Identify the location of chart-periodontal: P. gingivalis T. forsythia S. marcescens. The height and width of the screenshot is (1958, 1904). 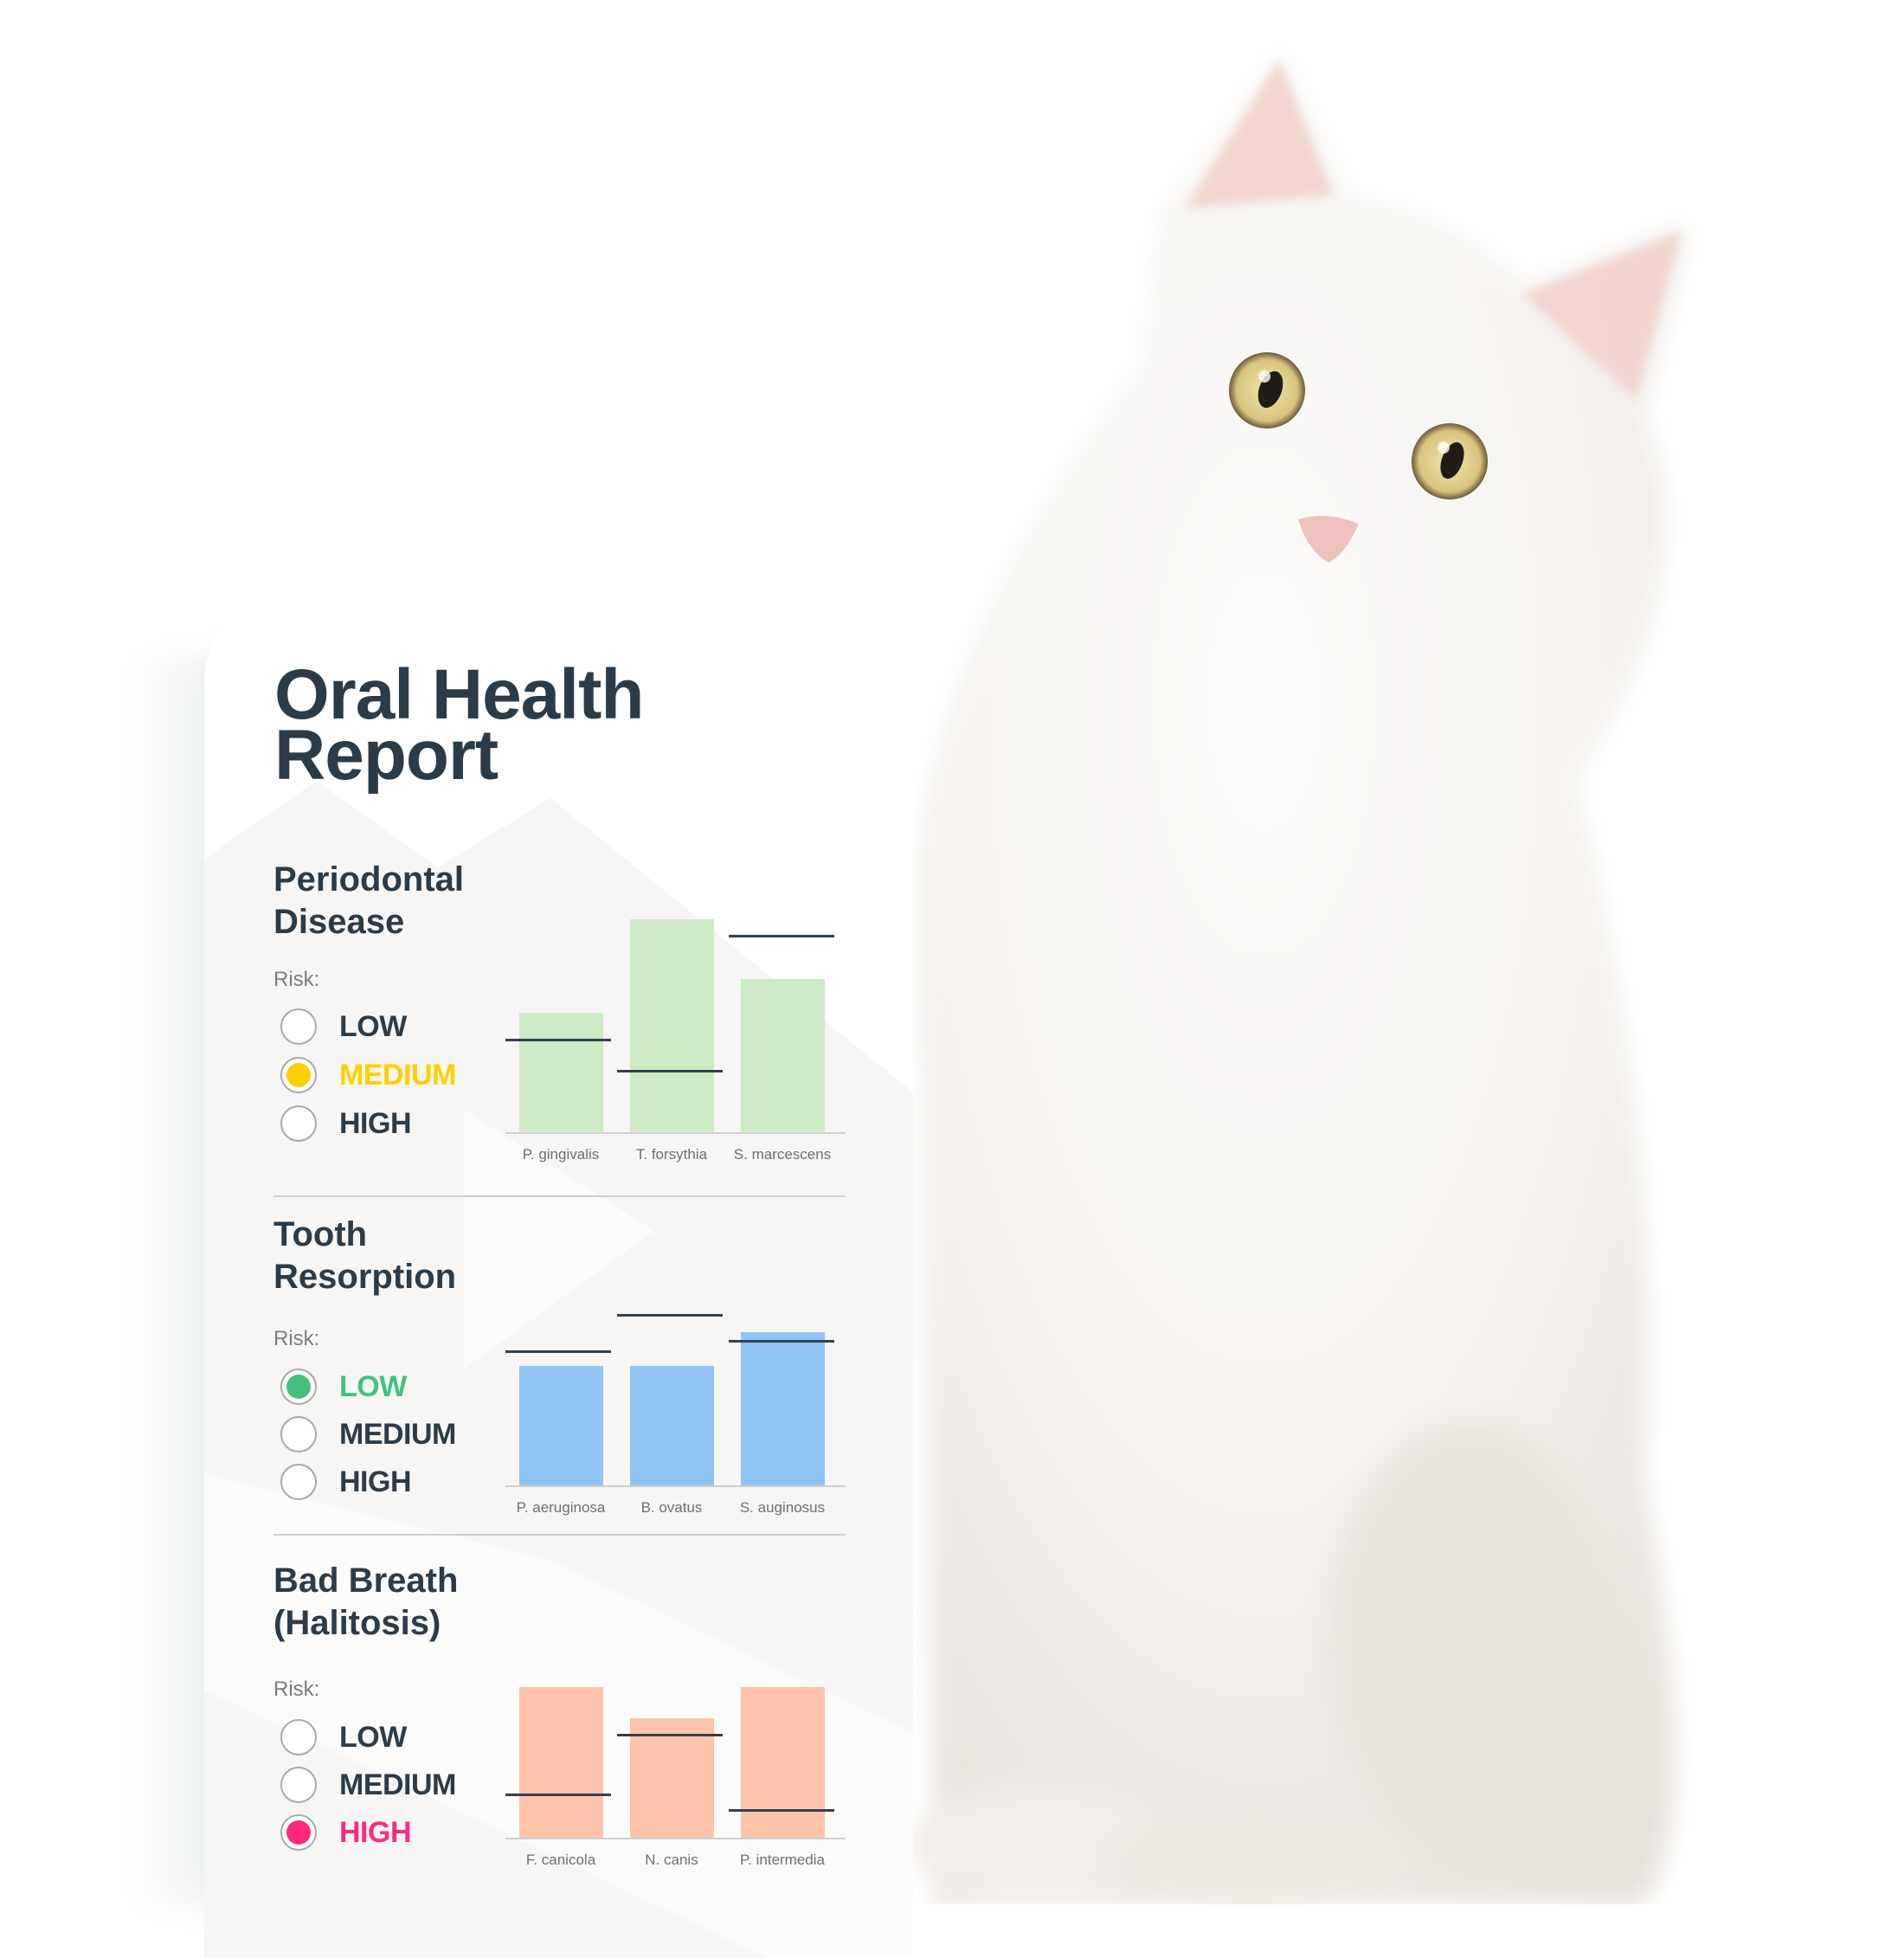
(675, 1018).